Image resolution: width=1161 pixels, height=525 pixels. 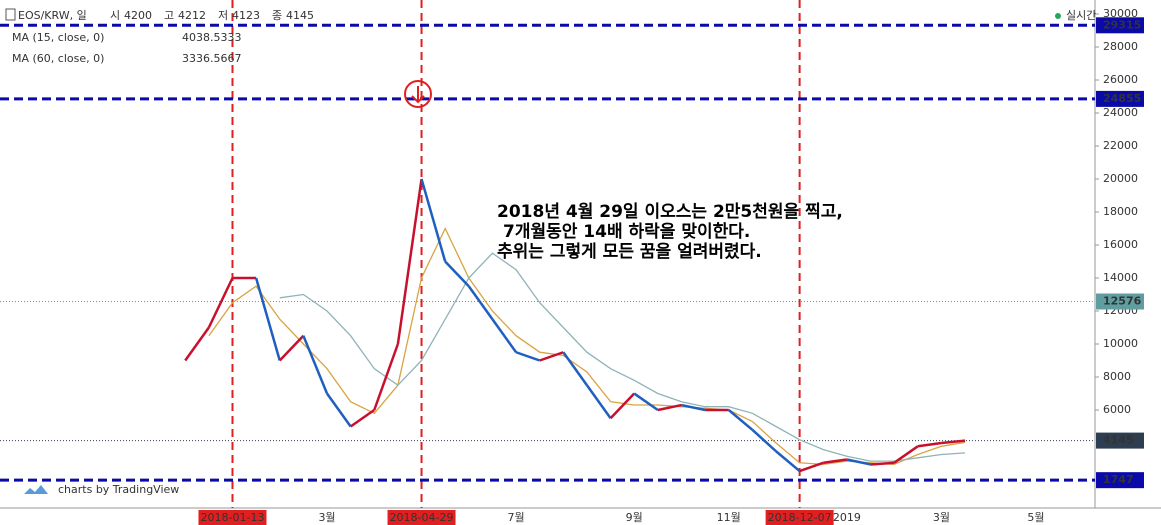 What do you see at coordinates (1120, 244) in the screenshot?
I see `y-tick-label: 16000` at bounding box center [1120, 244].